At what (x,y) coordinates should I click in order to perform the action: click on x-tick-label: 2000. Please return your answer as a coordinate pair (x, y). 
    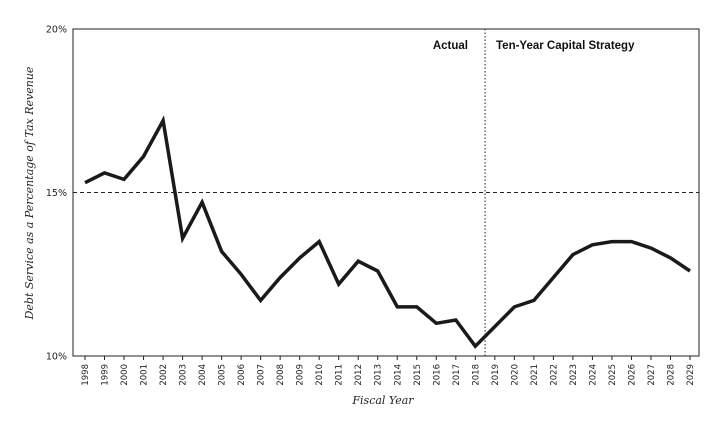
    Looking at the image, I should click on (125, 375).